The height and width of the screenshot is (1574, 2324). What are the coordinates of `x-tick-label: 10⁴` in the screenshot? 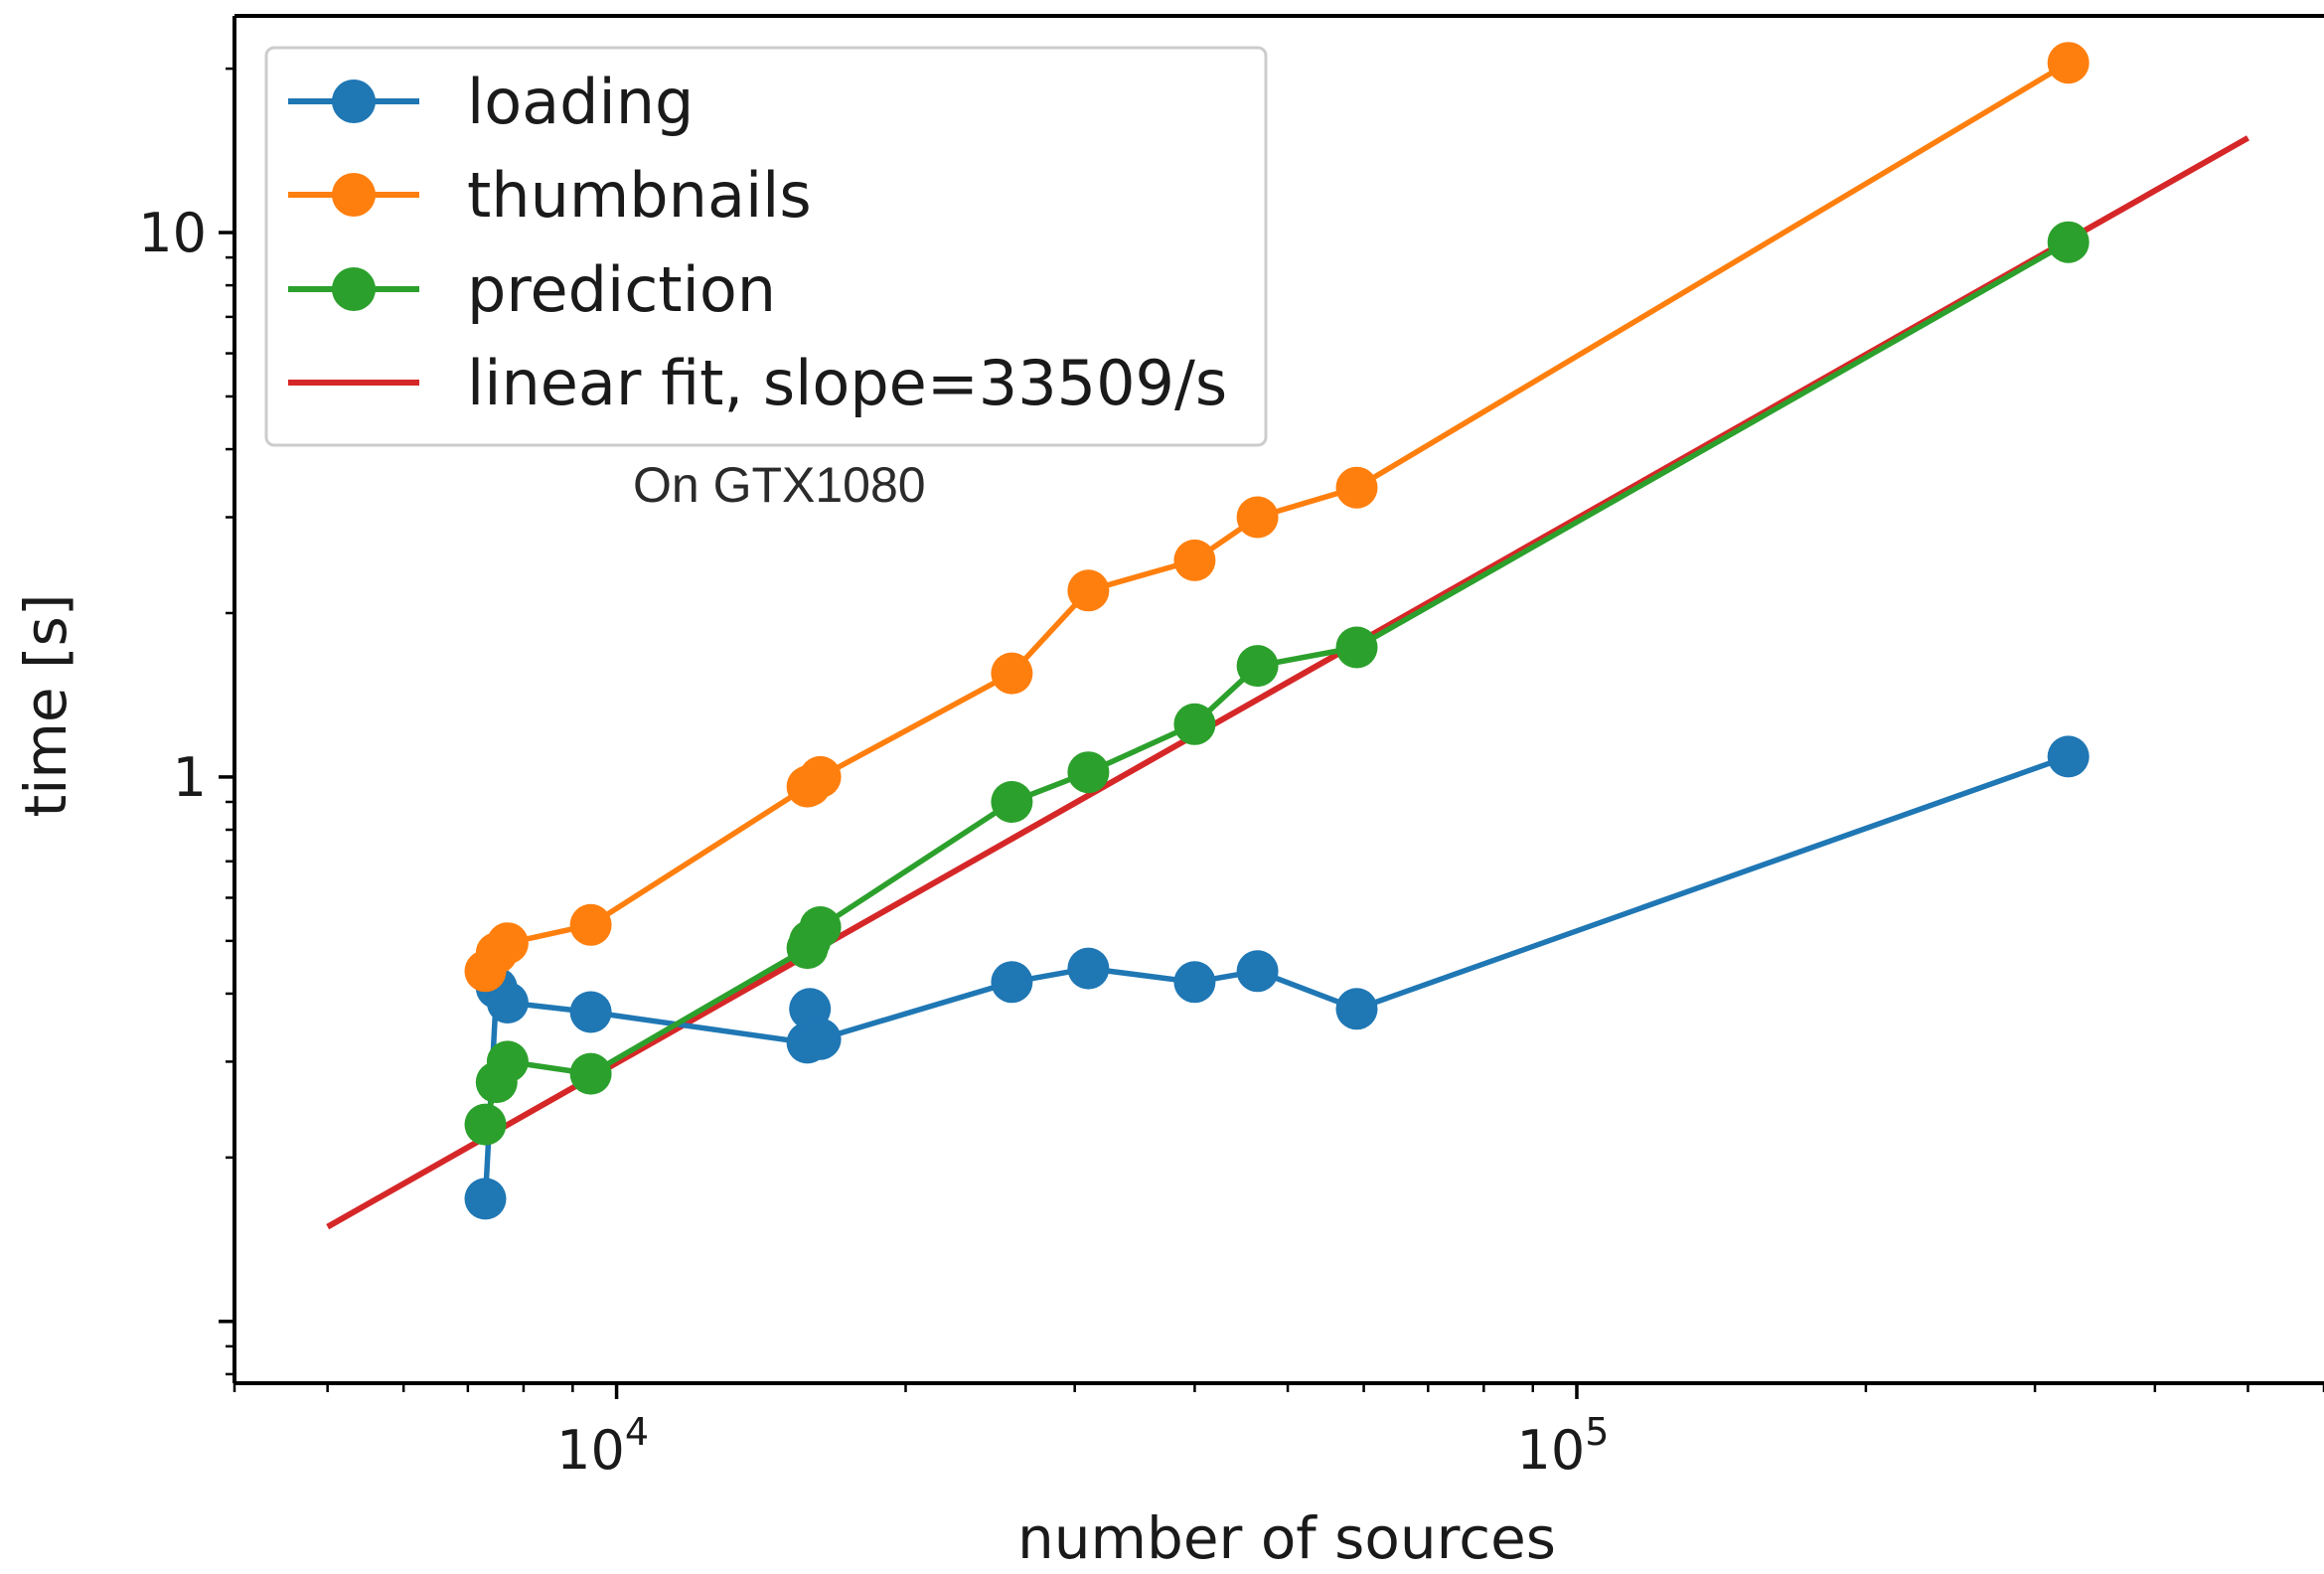 It's located at (602, 1446).